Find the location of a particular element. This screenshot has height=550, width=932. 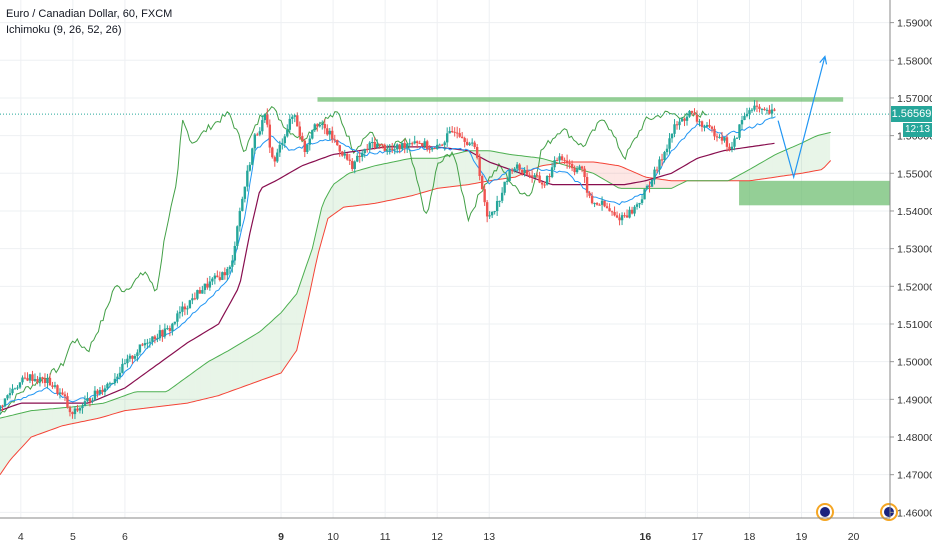

y-tick-label: 1.53000 is located at coordinates (914, 250).